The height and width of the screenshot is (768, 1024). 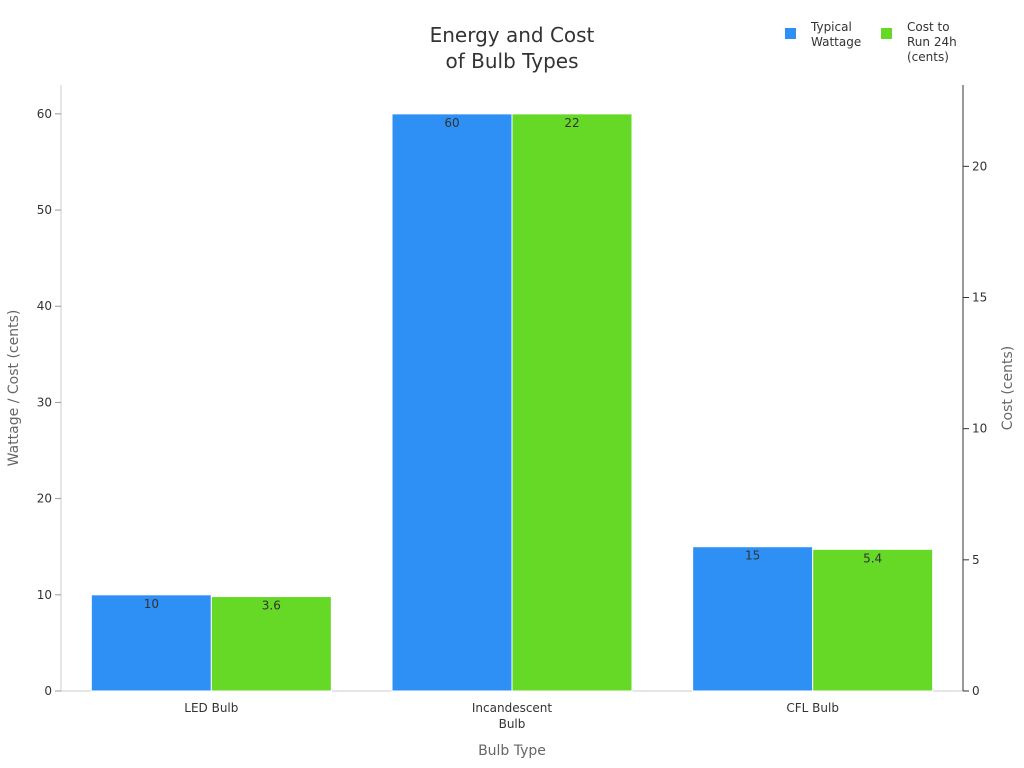 I want to click on x-tick-label: CFL Bulb, so click(x=812, y=708).